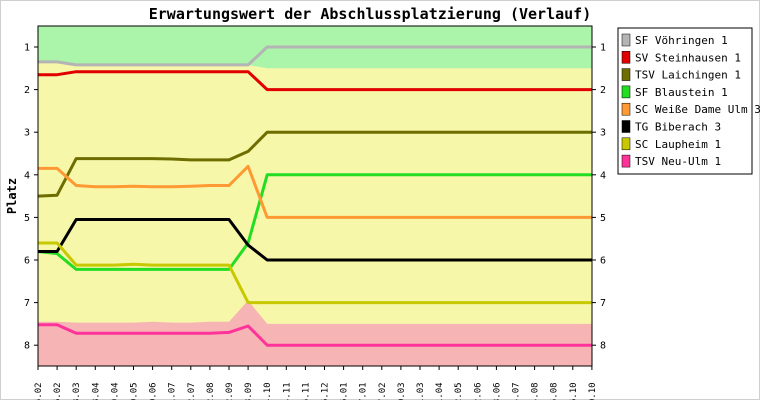 Image resolution: width=760 pixels, height=400 pixels. Describe the element at coordinates (115, 391) in the screenshot. I see `x-tick-label: 29.04` at that location.